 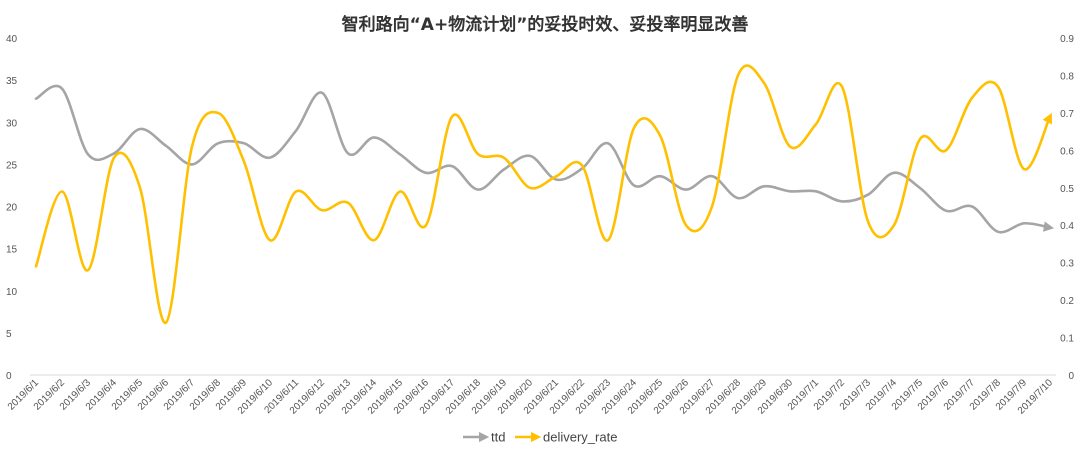 What do you see at coordinates (1067, 301) in the screenshot?
I see `right-y-tick-label: 0.2` at bounding box center [1067, 301].